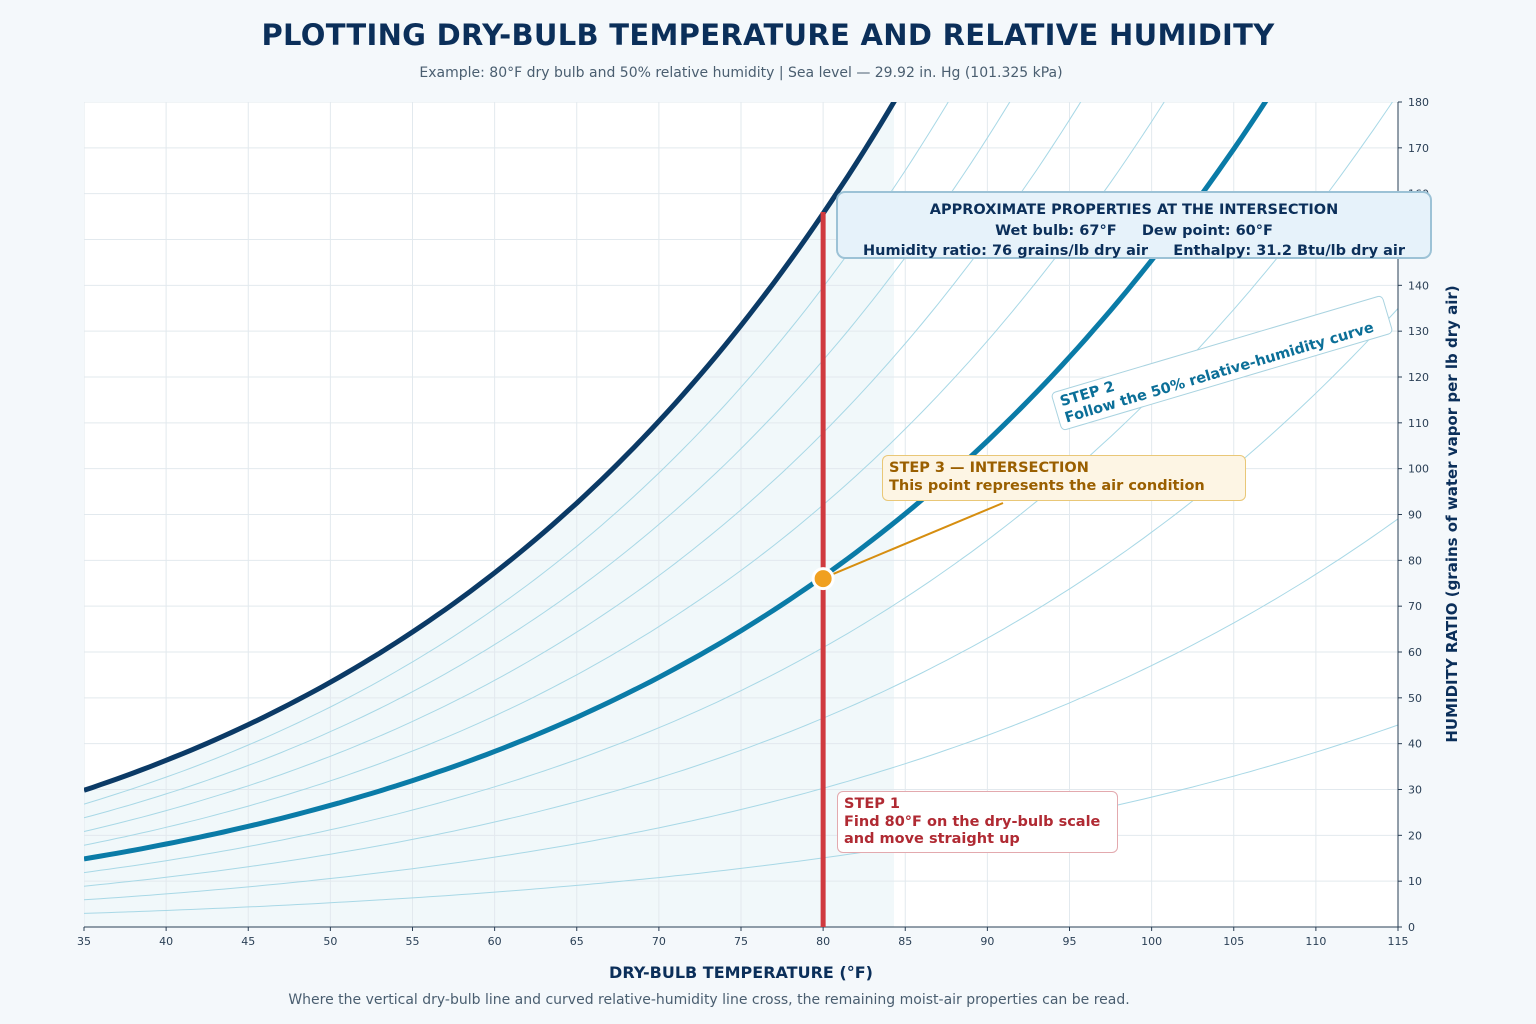  Describe the element at coordinates (823, 579) in the screenshot. I see `intersection-point` at that location.